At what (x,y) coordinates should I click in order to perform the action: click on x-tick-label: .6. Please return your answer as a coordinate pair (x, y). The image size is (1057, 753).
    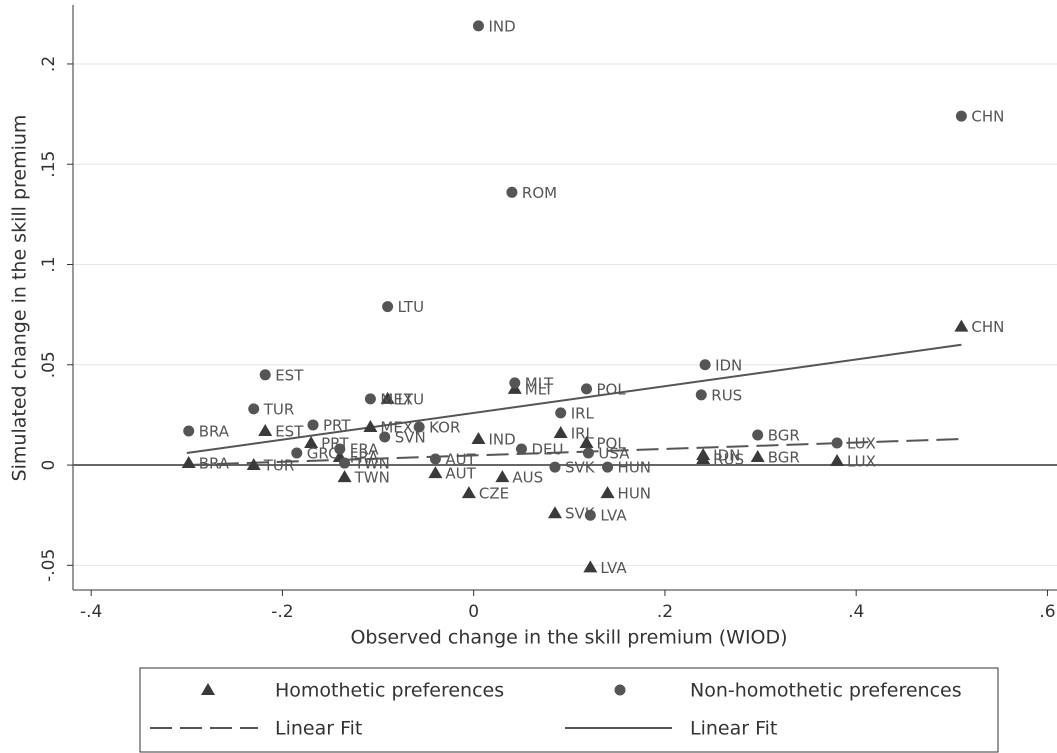
    Looking at the image, I should click on (1047, 612).